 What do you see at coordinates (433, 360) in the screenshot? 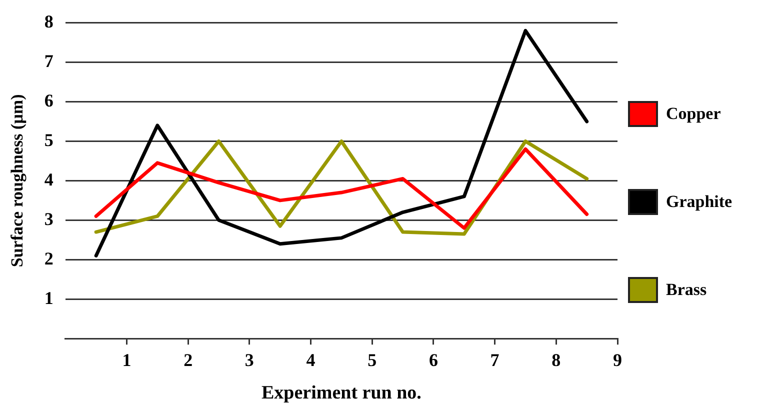
I see `x-tick-label: 6` at bounding box center [433, 360].